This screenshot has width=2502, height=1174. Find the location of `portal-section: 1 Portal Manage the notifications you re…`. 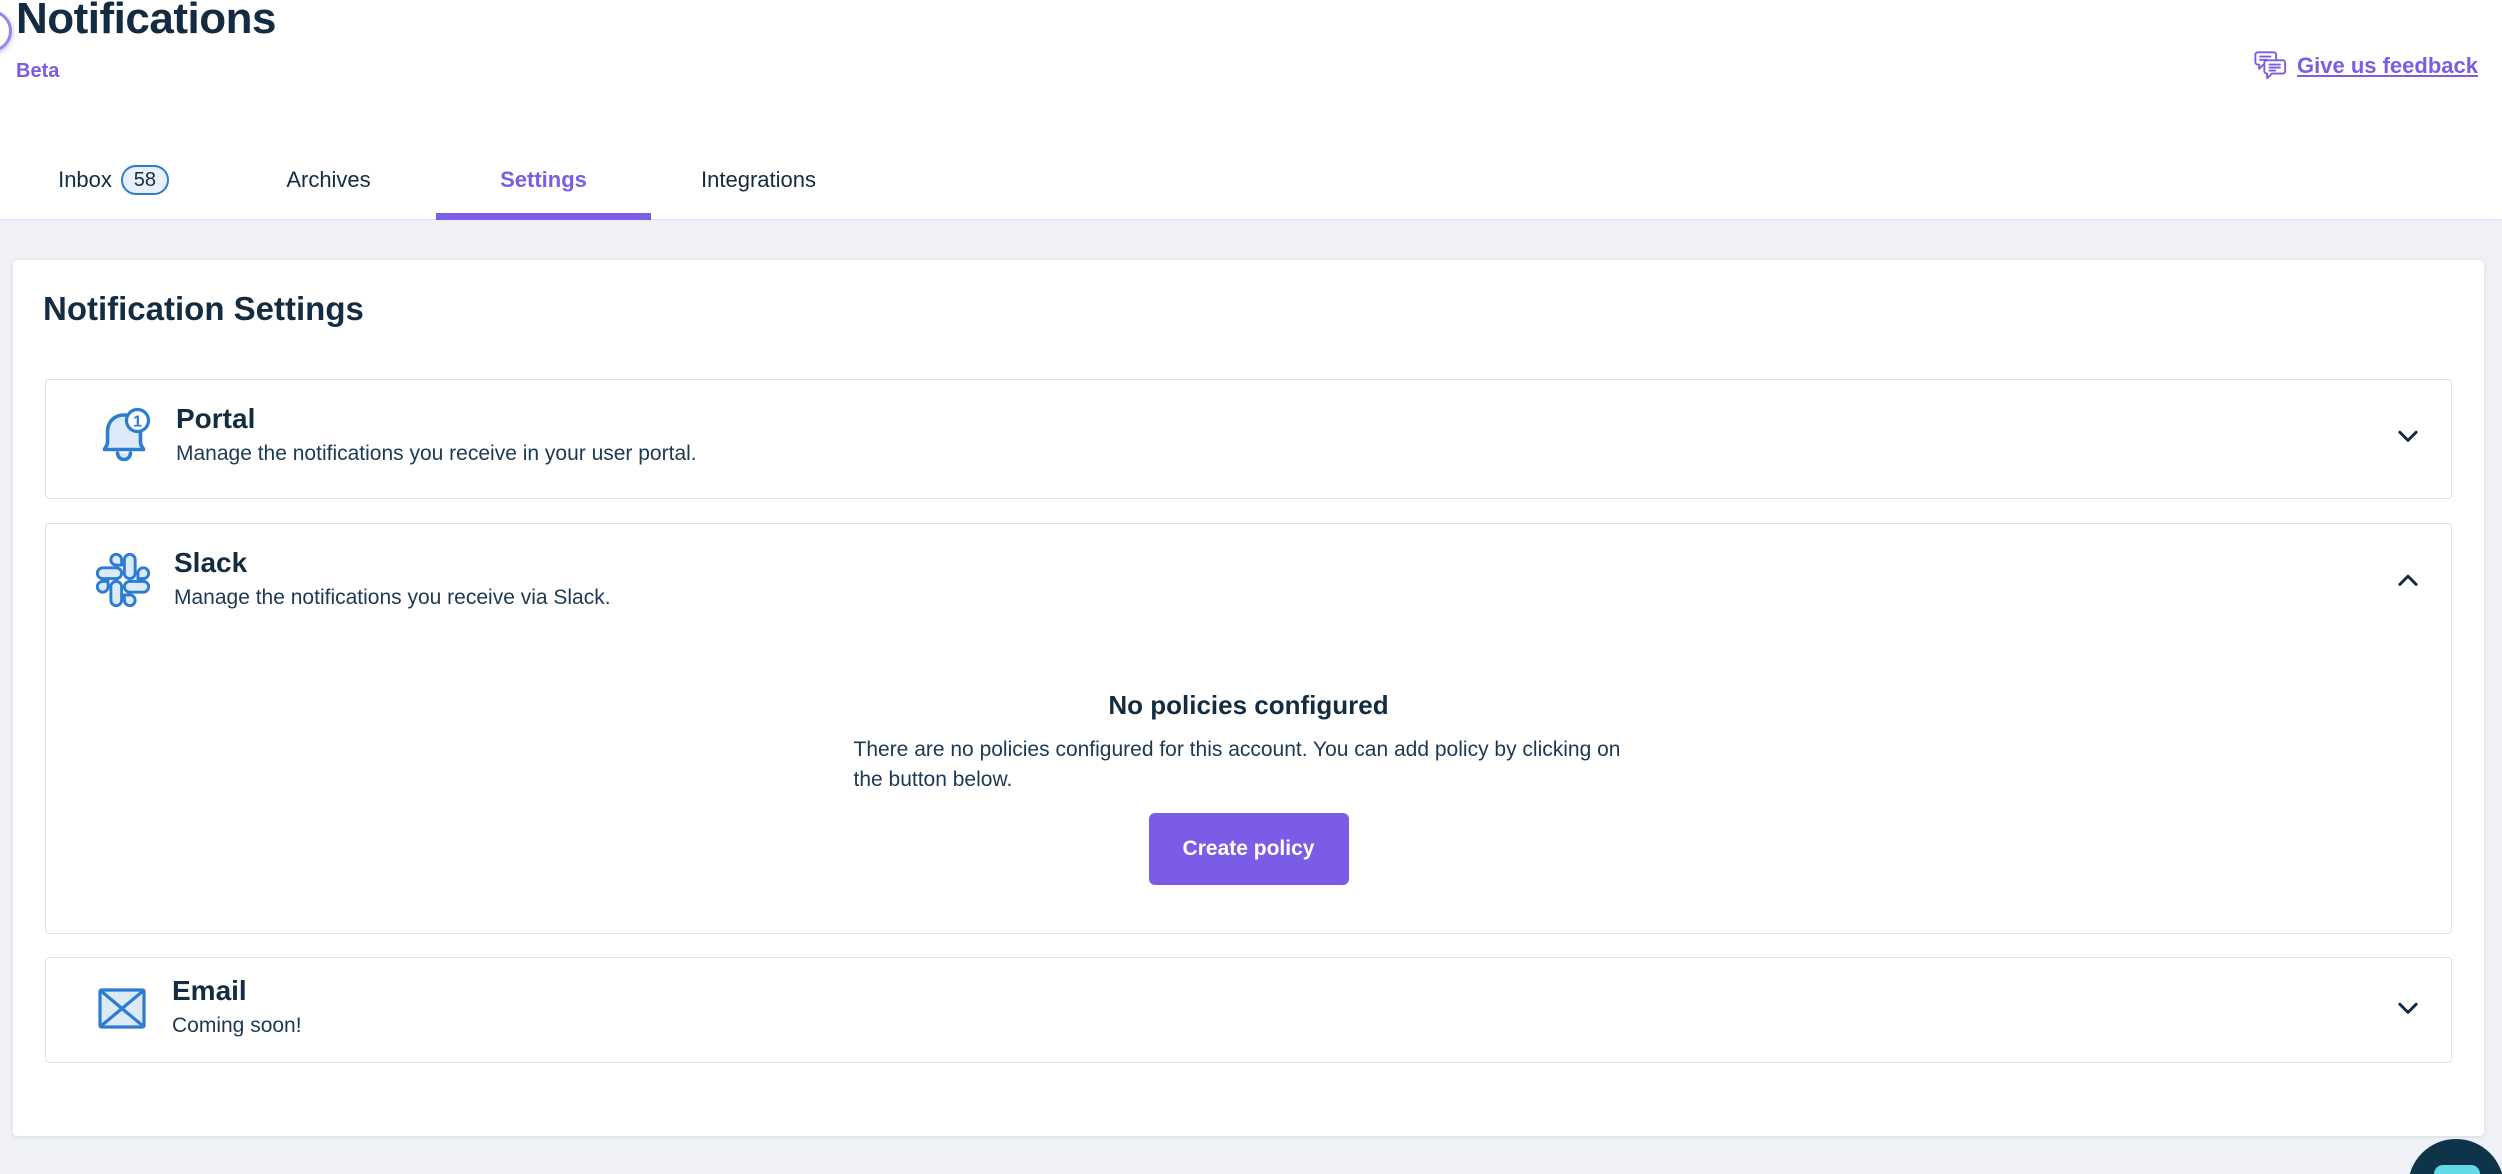

portal-section: 1 Portal Manage the notifications you re… is located at coordinates (1248, 439).